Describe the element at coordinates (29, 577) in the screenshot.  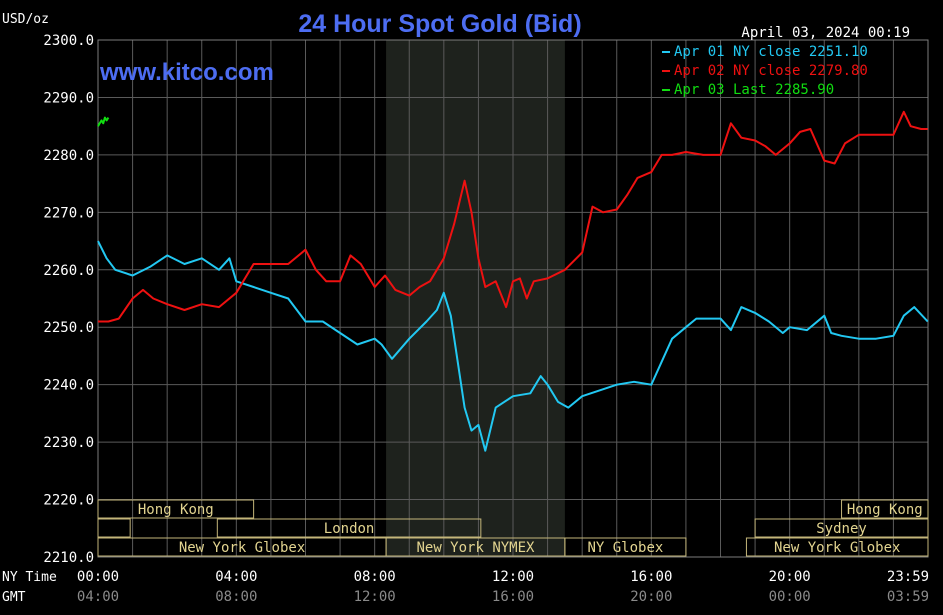
I see `ny-time-label: NY Time` at that location.